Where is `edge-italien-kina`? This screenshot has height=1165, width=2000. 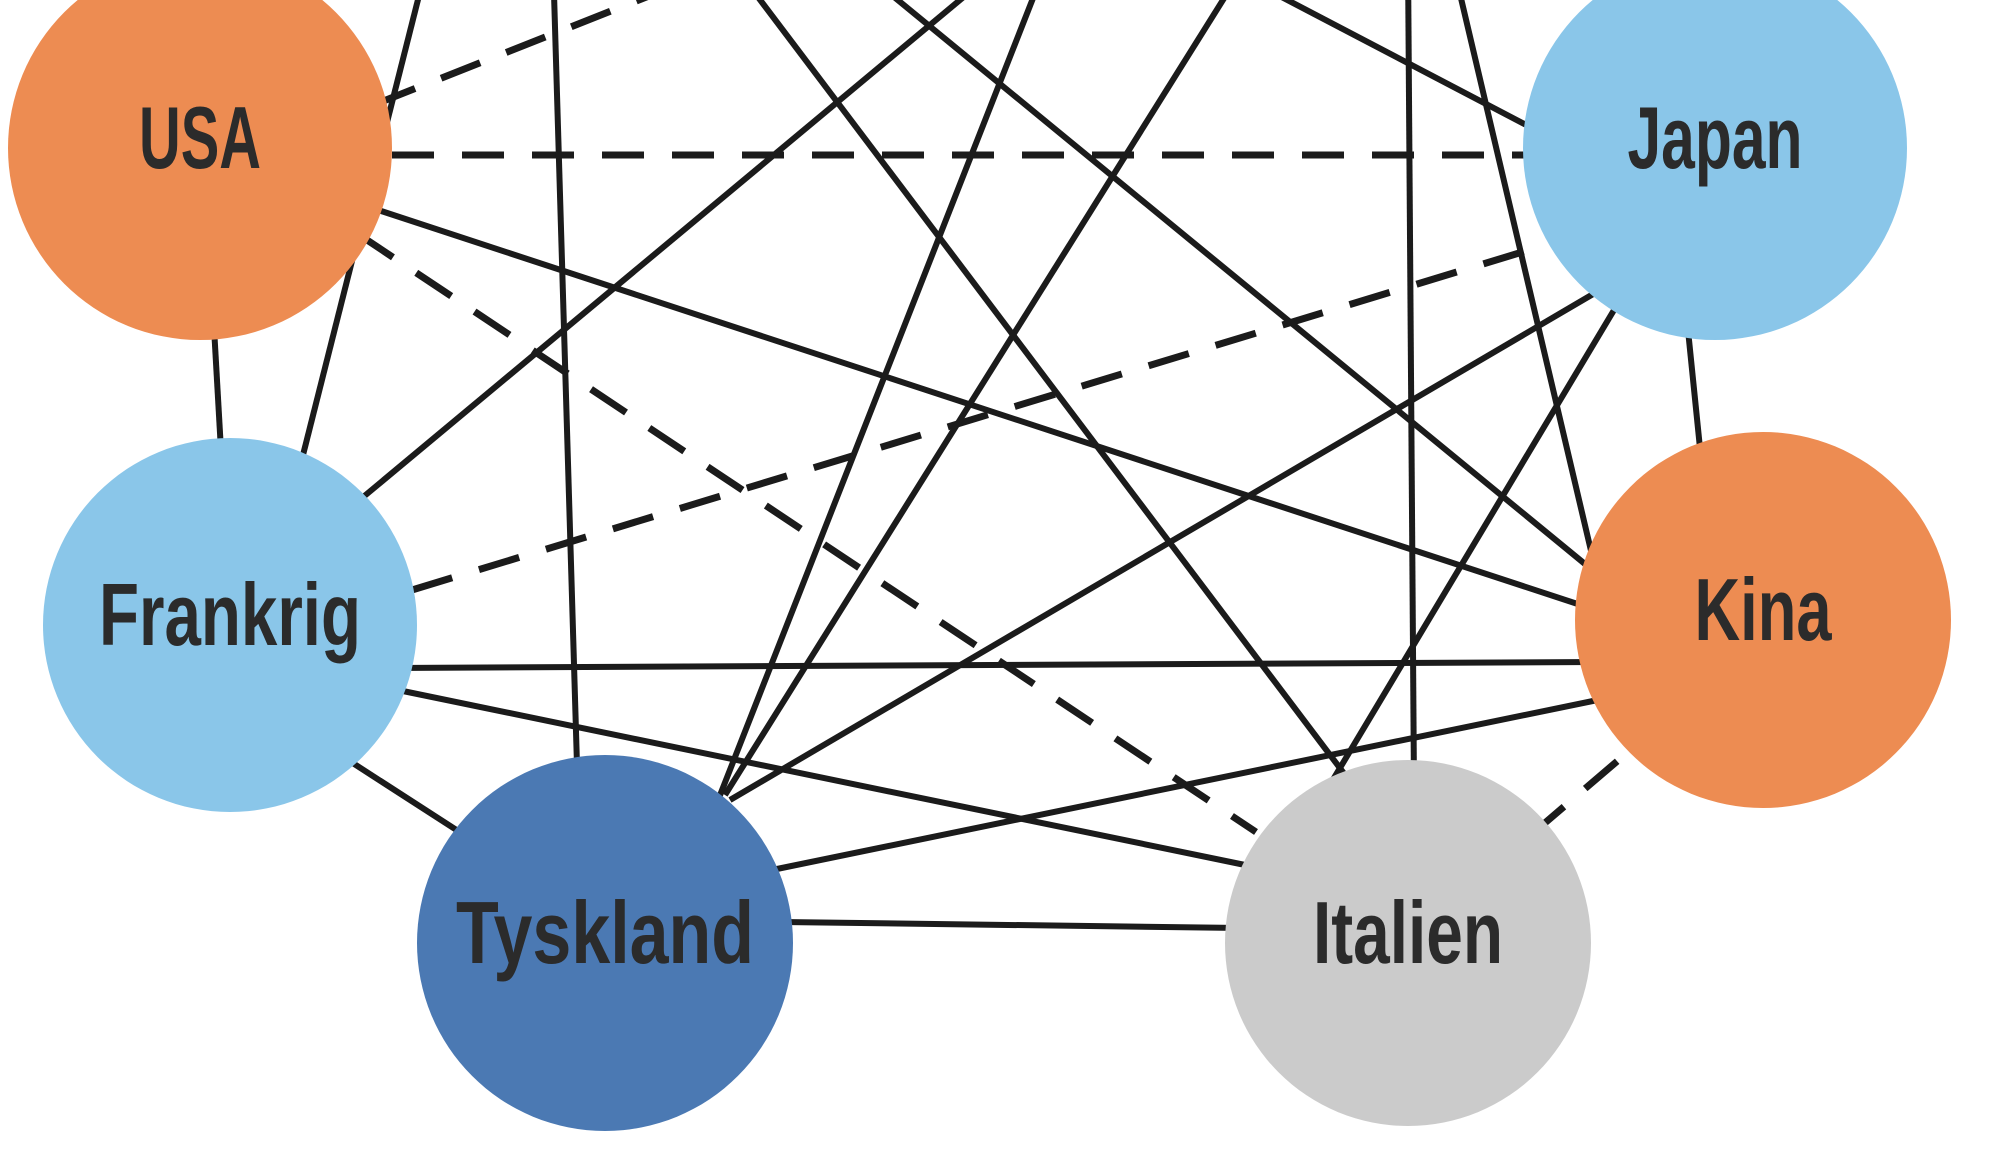 edge-italien-kina is located at coordinates (1587, 787).